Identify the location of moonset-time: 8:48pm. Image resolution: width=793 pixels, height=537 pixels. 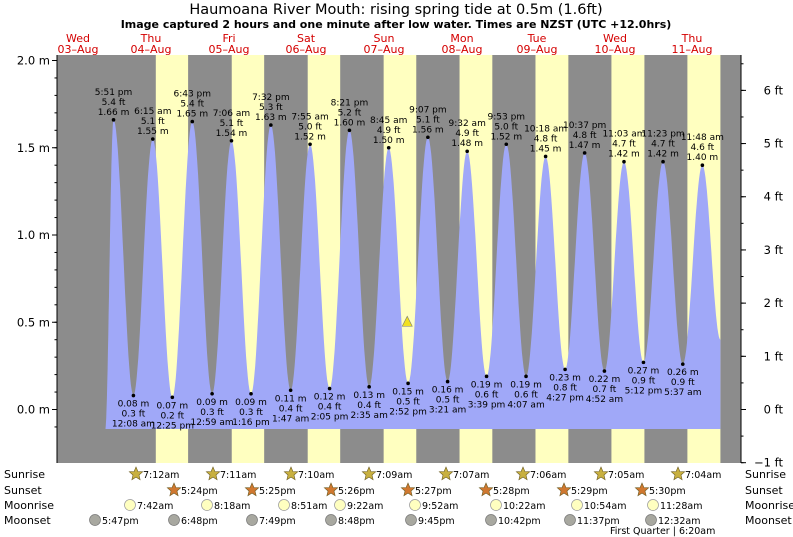
(356, 521).